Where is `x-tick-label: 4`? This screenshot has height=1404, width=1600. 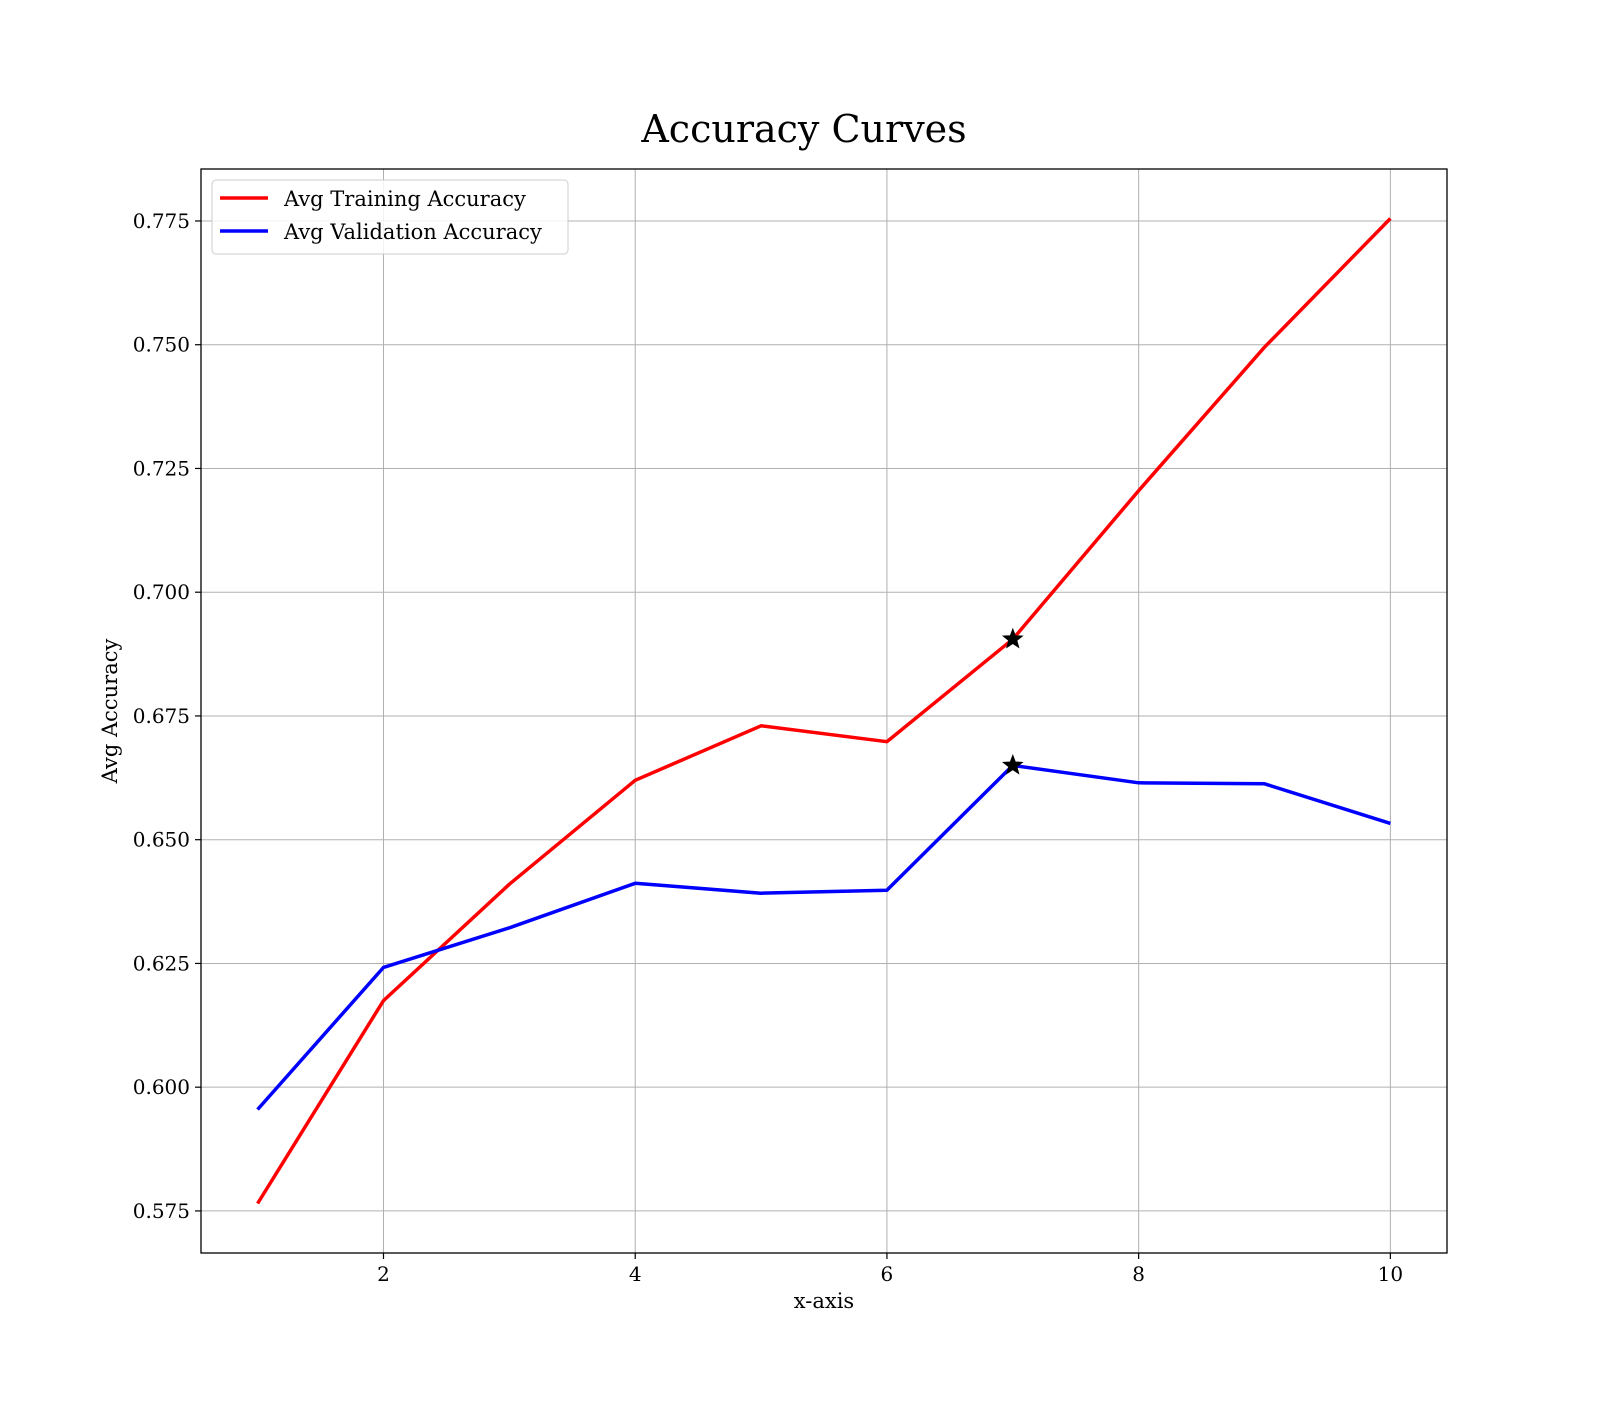 x-tick-label: 4 is located at coordinates (635, 1274).